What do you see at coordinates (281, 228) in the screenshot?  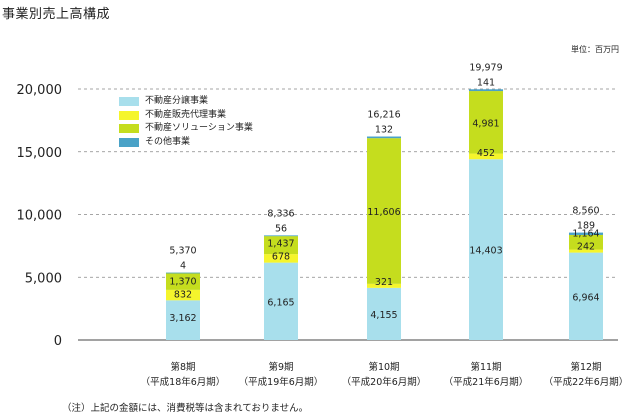 I see `data-label-other: 56` at bounding box center [281, 228].